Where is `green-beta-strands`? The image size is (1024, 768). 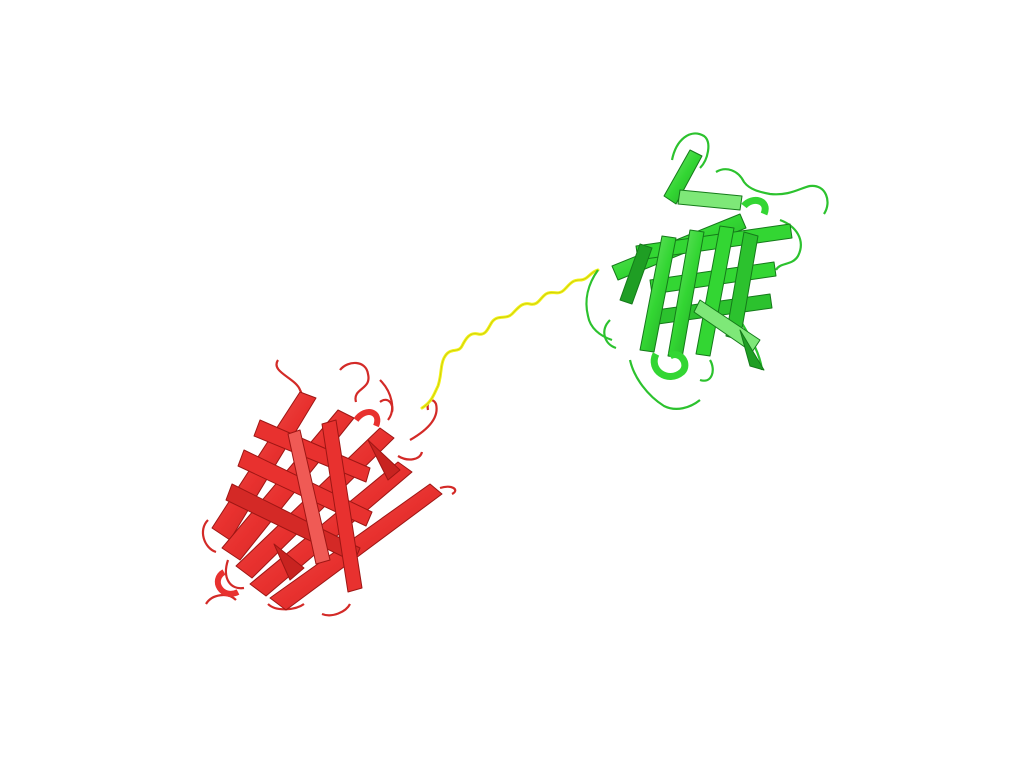 green-beta-strands is located at coordinates (702, 260).